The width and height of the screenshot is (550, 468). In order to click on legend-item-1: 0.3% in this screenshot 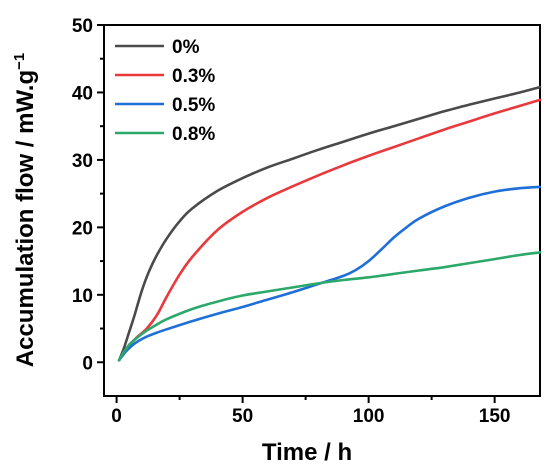, I will do `click(165, 76)`.